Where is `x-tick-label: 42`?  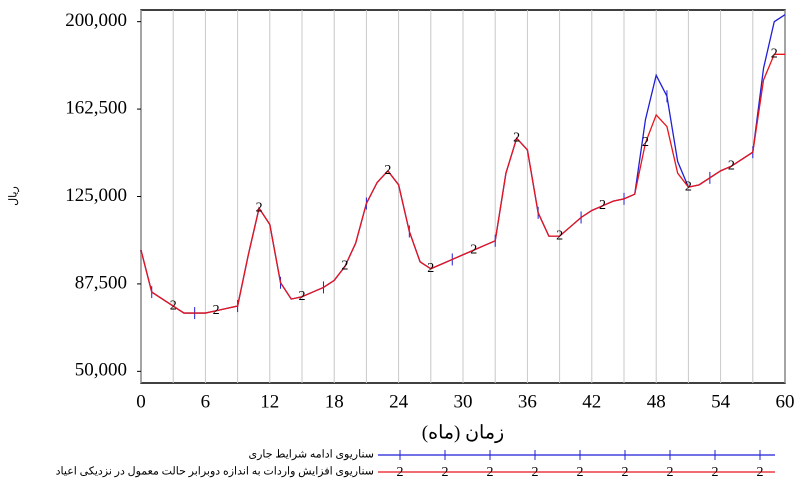 x-tick-label: 42 is located at coordinates (591, 401).